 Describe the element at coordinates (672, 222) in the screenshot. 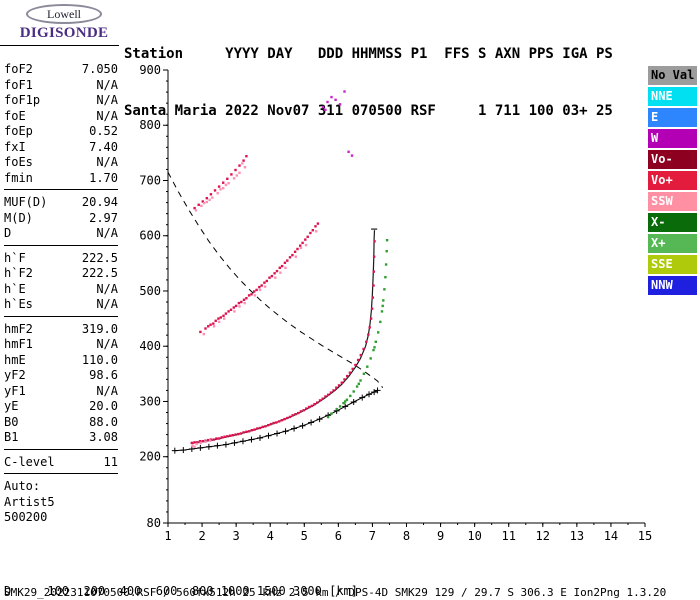

I see `legend-item-x: X-` at that location.